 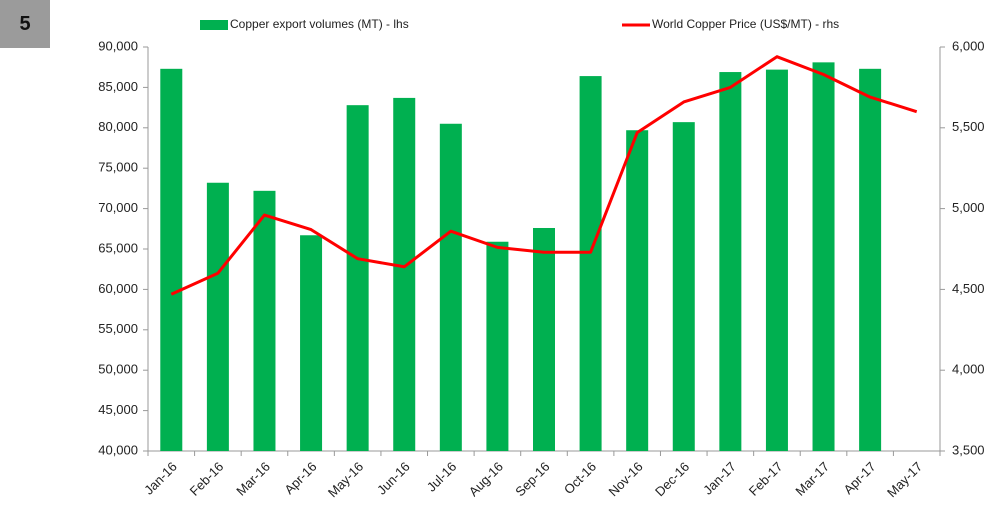 What do you see at coordinates (719, 478) in the screenshot?
I see `x-tick-label: Jan-17` at bounding box center [719, 478].